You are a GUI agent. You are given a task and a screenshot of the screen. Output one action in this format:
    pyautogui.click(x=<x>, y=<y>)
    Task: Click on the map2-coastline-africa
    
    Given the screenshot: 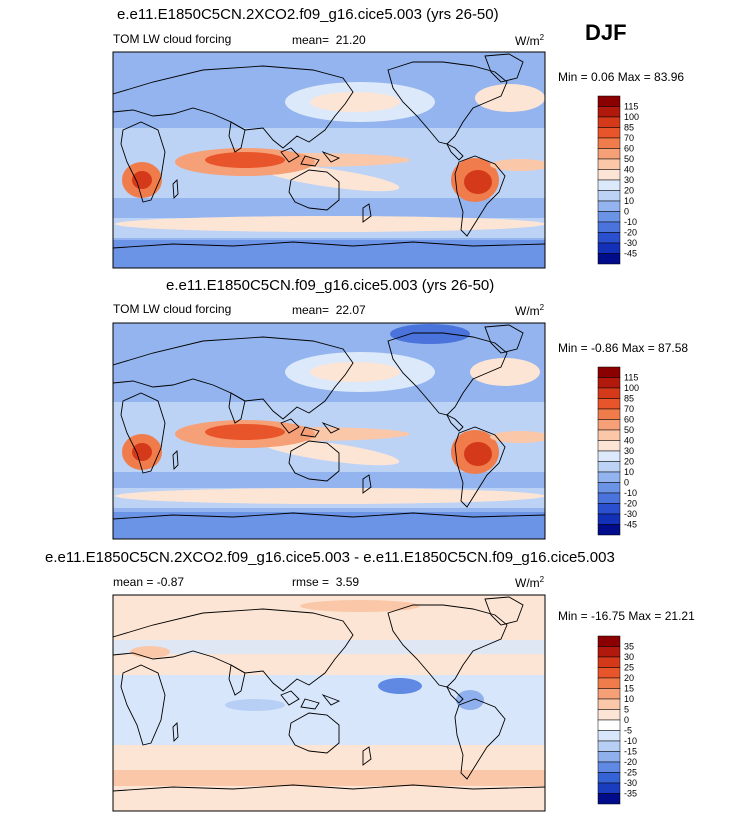 What is the action you would take?
    pyautogui.click(x=143, y=433)
    